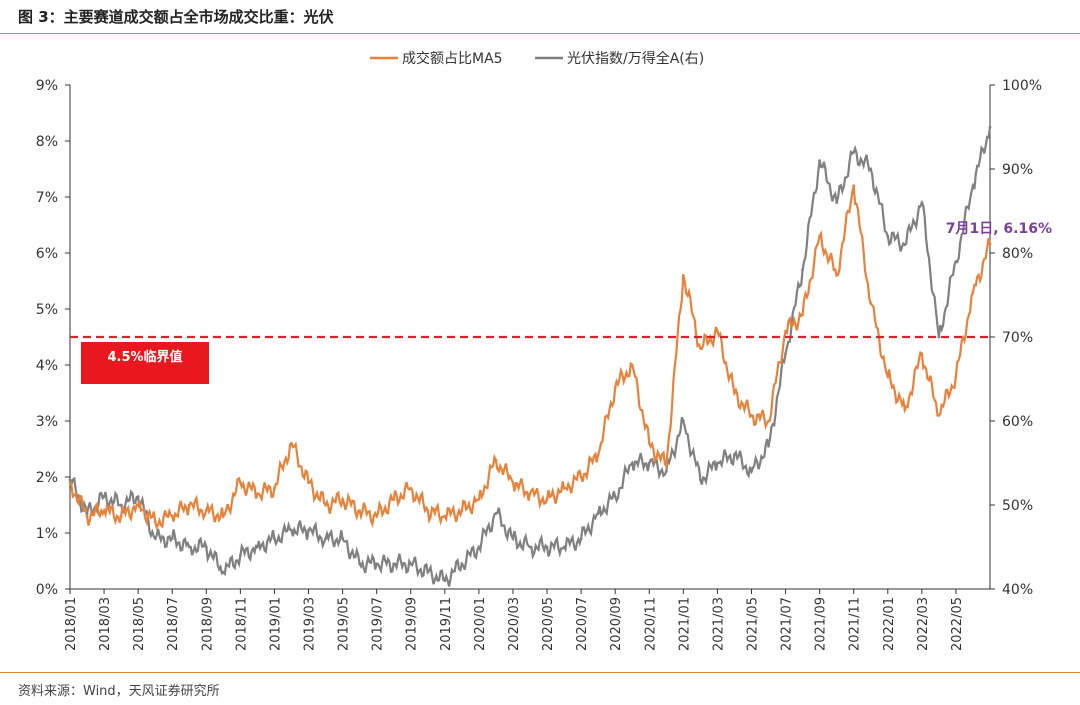 This screenshot has width=1080, height=705. What do you see at coordinates (47, 534) in the screenshot?
I see `left-tick-label: 1%` at bounding box center [47, 534].